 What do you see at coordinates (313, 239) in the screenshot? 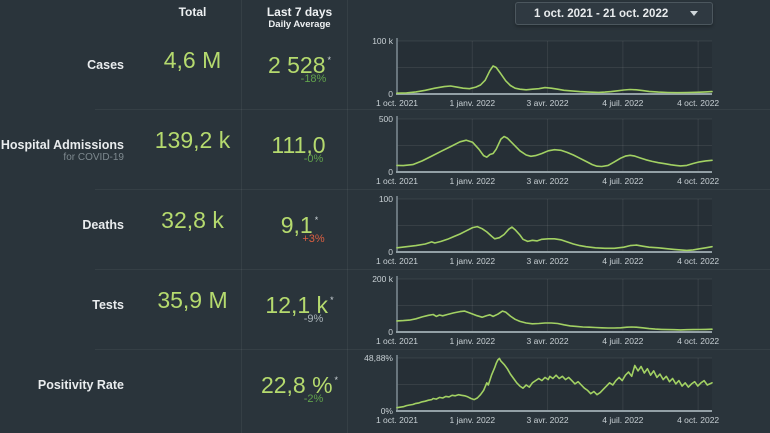
I see `deaths-delta-badge: +3%` at bounding box center [313, 239].